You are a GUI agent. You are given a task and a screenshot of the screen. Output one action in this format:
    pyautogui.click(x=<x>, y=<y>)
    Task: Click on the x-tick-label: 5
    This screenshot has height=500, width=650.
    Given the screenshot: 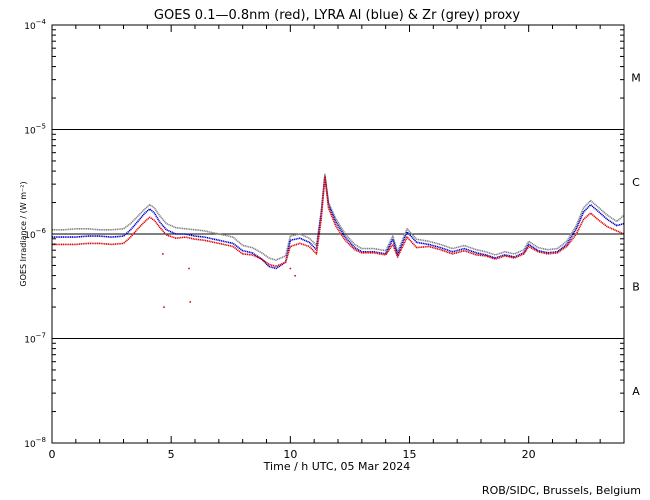 What is the action you would take?
    pyautogui.click(x=171, y=454)
    